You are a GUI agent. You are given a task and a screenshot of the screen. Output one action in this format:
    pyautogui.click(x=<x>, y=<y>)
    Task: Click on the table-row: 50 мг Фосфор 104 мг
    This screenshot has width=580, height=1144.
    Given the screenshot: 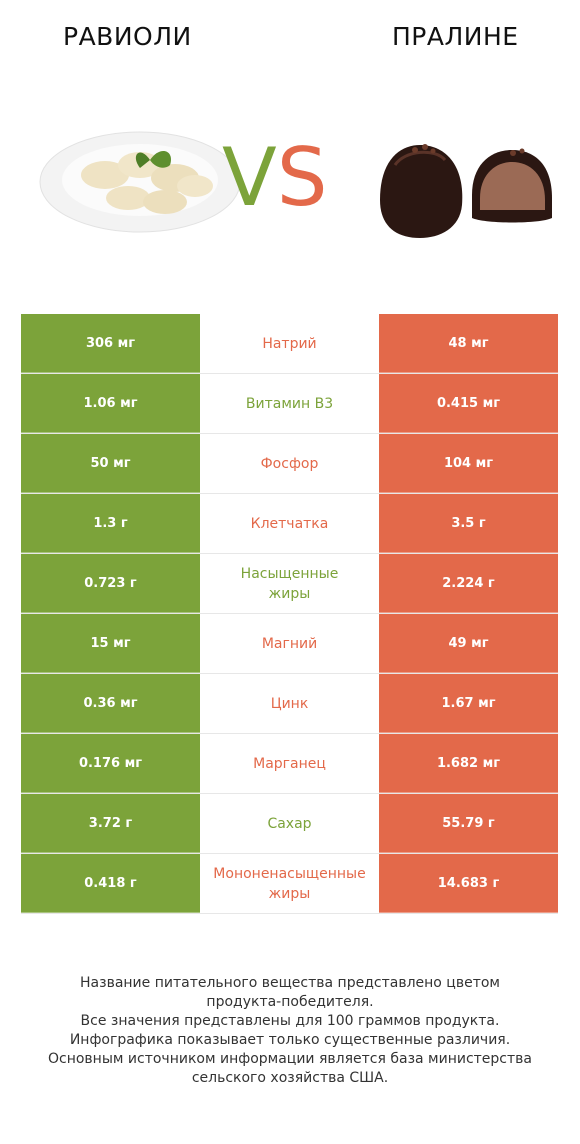 What is the action you would take?
    pyautogui.click(x=289, y=464)
    